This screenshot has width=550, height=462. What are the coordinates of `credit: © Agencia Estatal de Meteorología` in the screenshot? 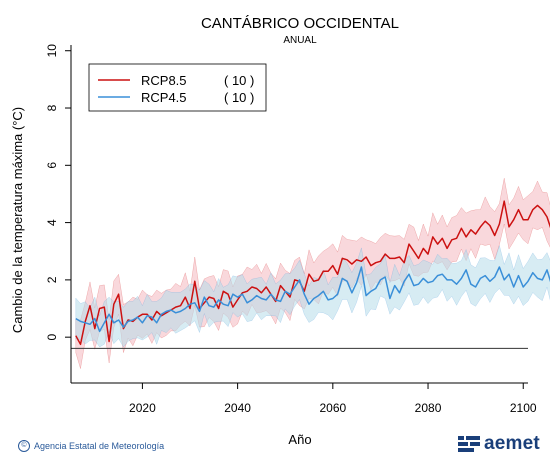 It's located at (91, 446).